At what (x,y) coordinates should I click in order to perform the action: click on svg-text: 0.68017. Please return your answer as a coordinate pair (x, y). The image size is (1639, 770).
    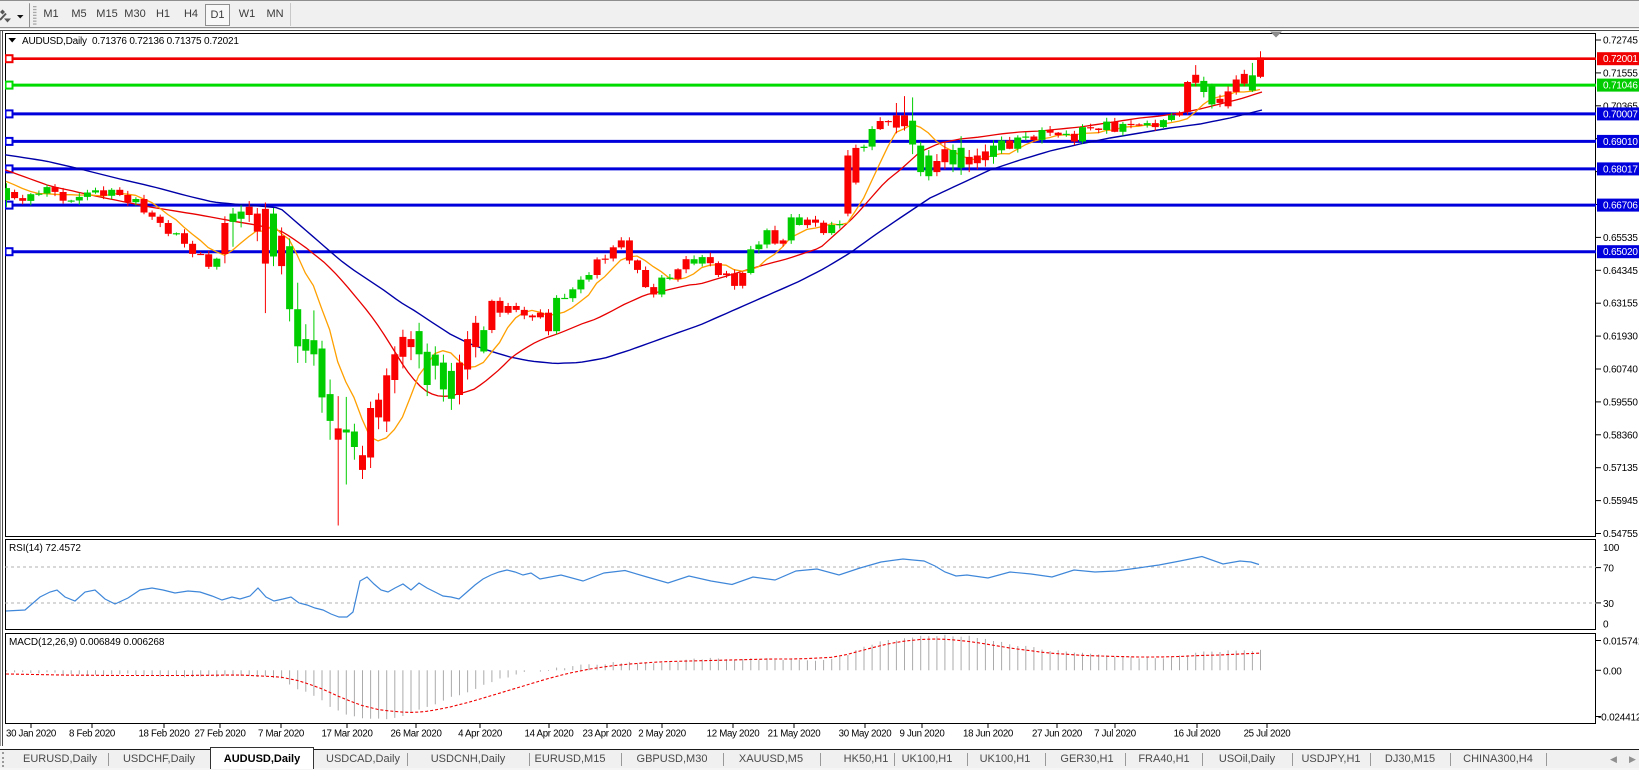
    Looking at the image, I should click on (1620, 169).